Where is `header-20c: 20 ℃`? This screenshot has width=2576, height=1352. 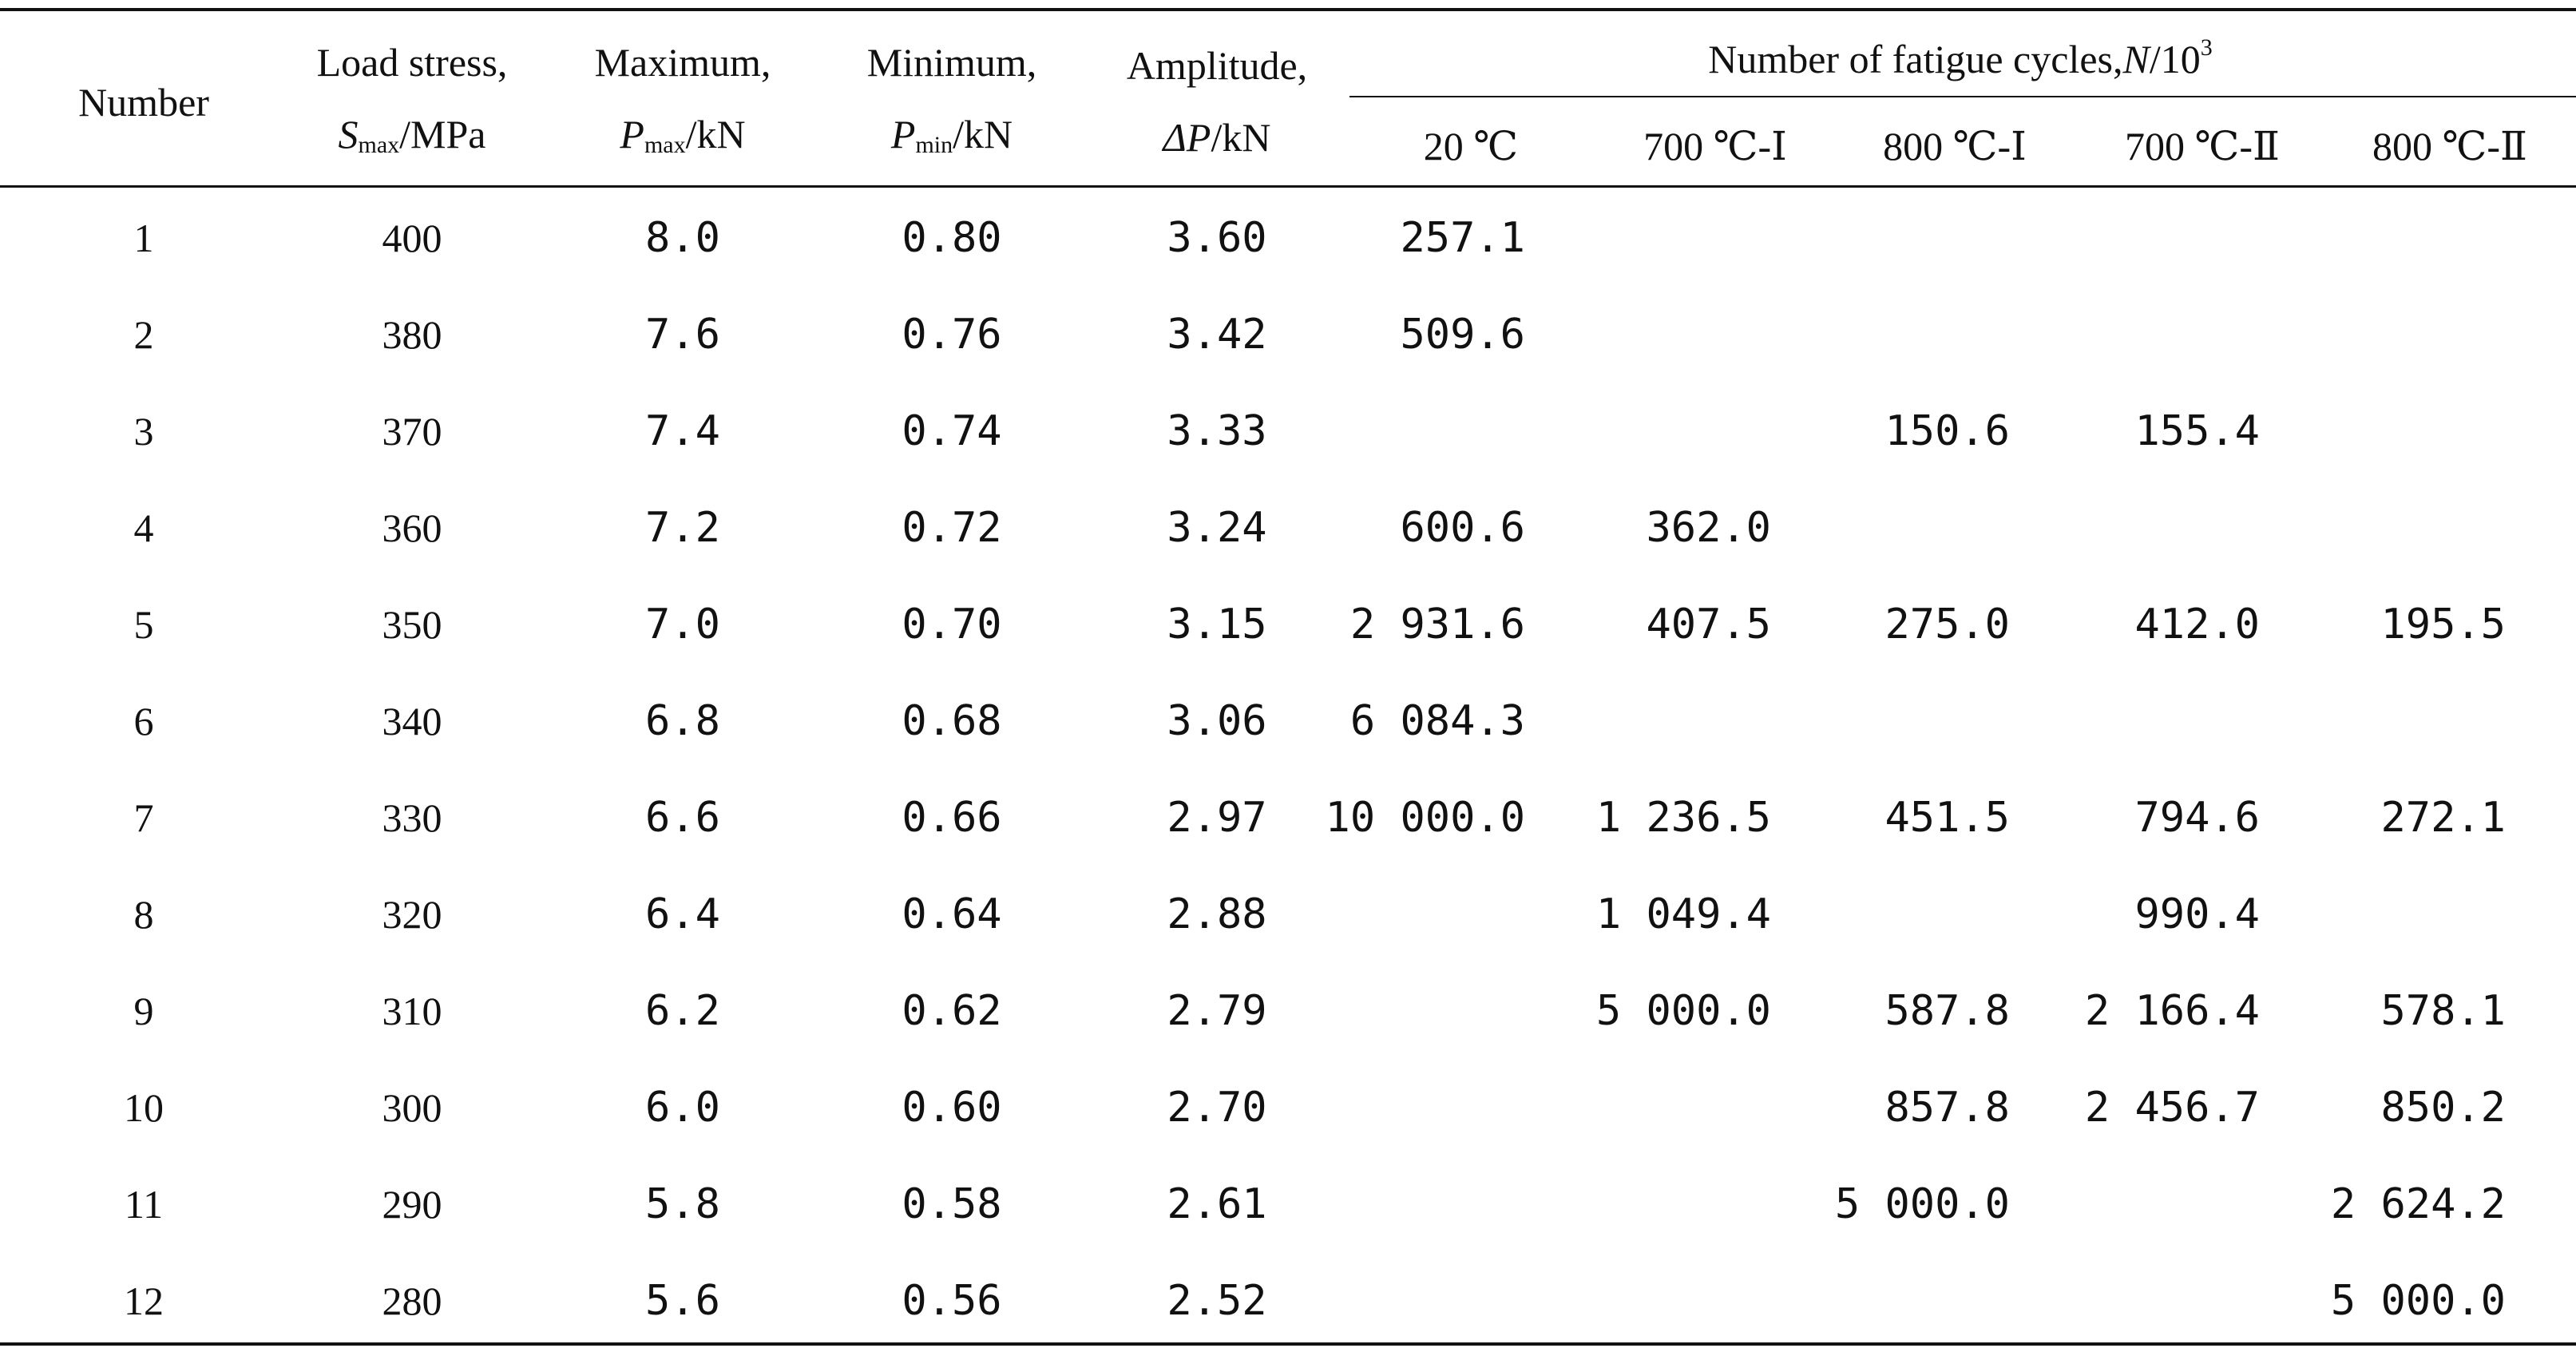
header-20c: 20 ℃ is located at coordinates (1471, 147).